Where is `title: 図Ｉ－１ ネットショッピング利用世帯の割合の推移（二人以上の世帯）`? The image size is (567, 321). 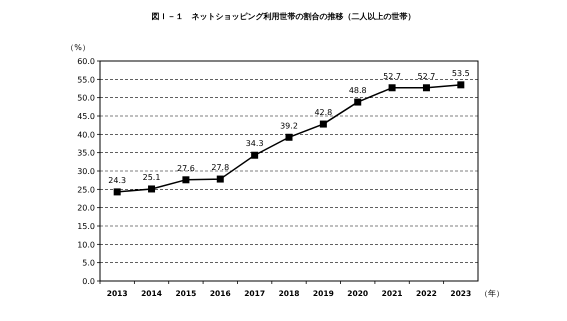
title: 図Ｉ－１ ネットショッピング利用世帯の割合の推移（二人以上の世帯） is located at coordinates (284, 16).